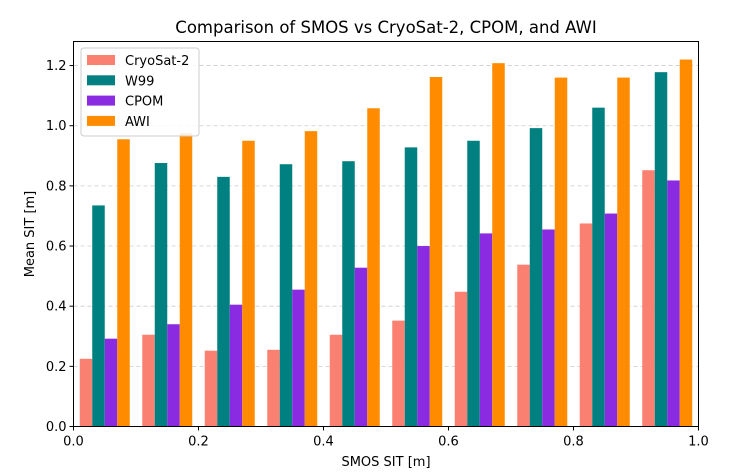  Describe the element at coordinates (56, 307) in the screenshot. I see `y-tick-label: 0.4` at that location.